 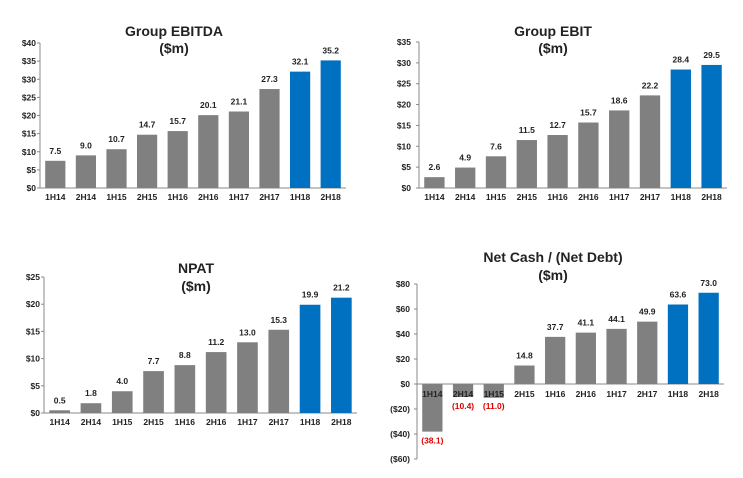 I want to click on data-label: 41.1, so click(x=586, y=323).